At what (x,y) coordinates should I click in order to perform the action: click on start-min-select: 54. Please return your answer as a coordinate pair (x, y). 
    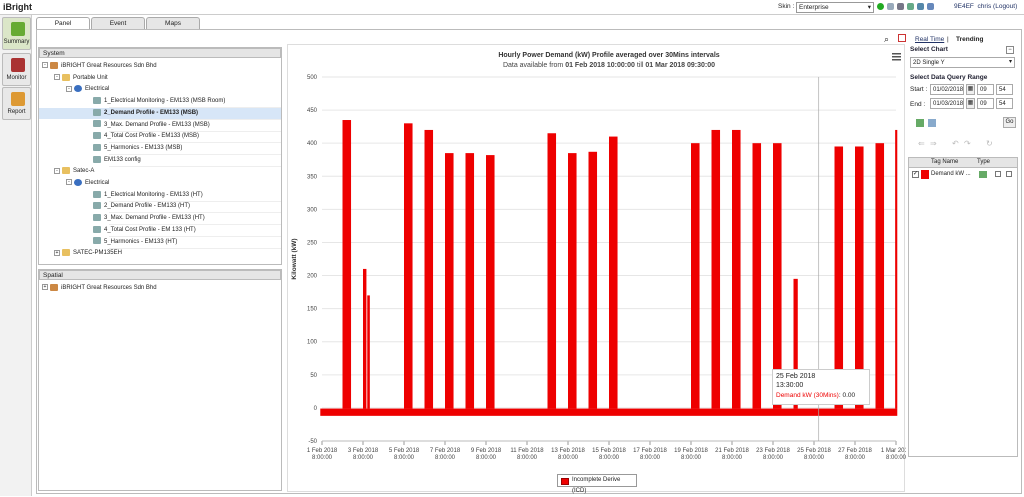
    Looking at the image, I should click on (1004, 89).